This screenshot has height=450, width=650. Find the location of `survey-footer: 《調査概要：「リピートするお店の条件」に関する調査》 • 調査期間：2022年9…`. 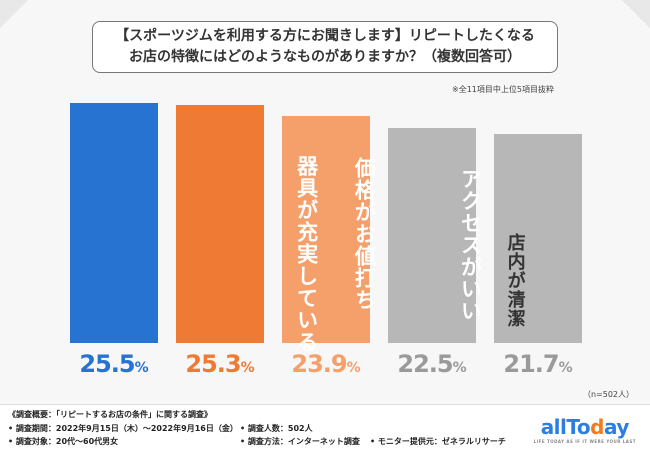

survey-footer: 《調査概要：「リピートするお店の条件」に関する調査》 • 調査期間：2022年9… is located at coordinates (325, 427).